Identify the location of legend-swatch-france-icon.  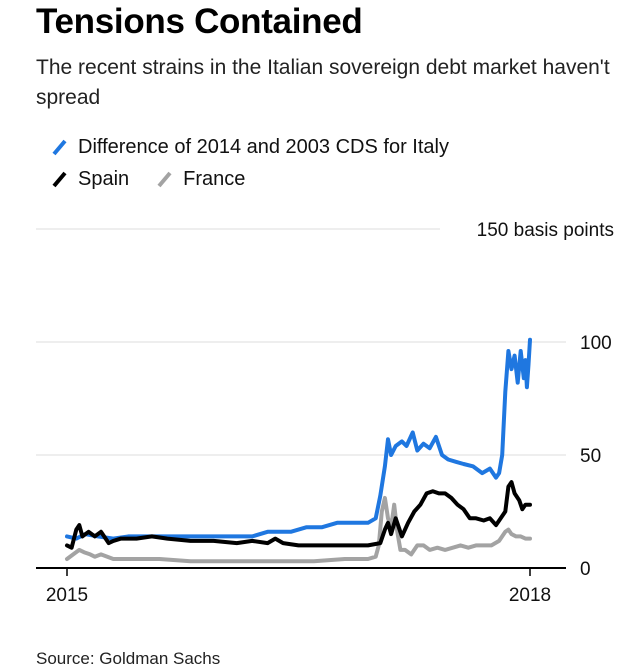
(164, 179).